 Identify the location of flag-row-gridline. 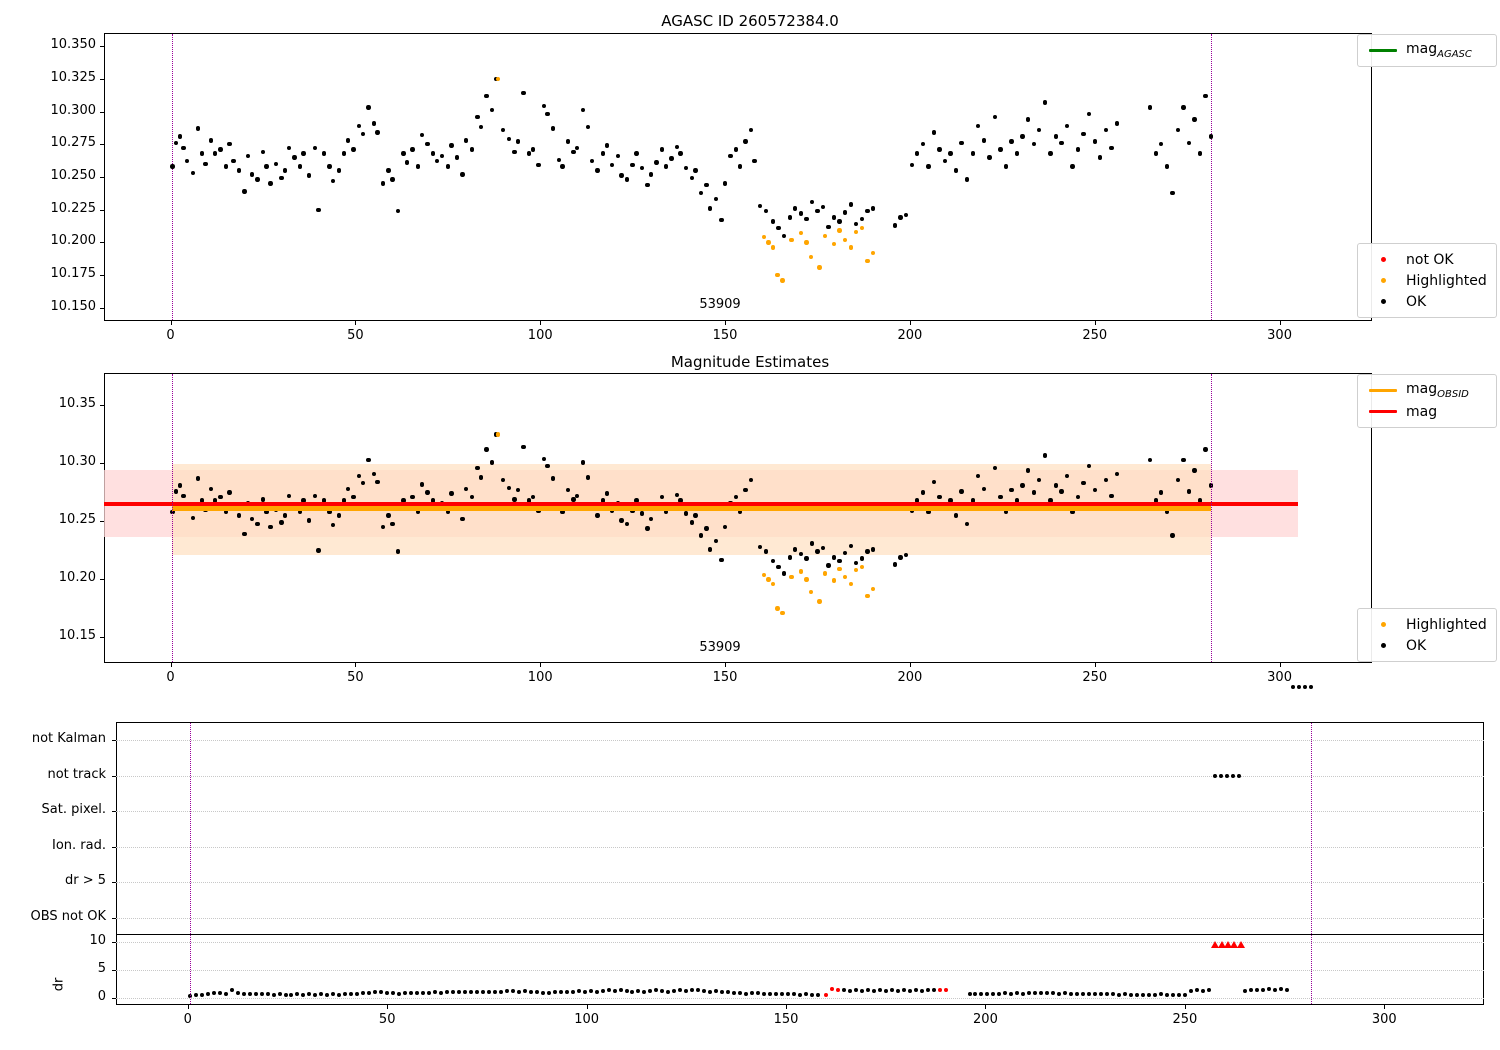
(800, 918).